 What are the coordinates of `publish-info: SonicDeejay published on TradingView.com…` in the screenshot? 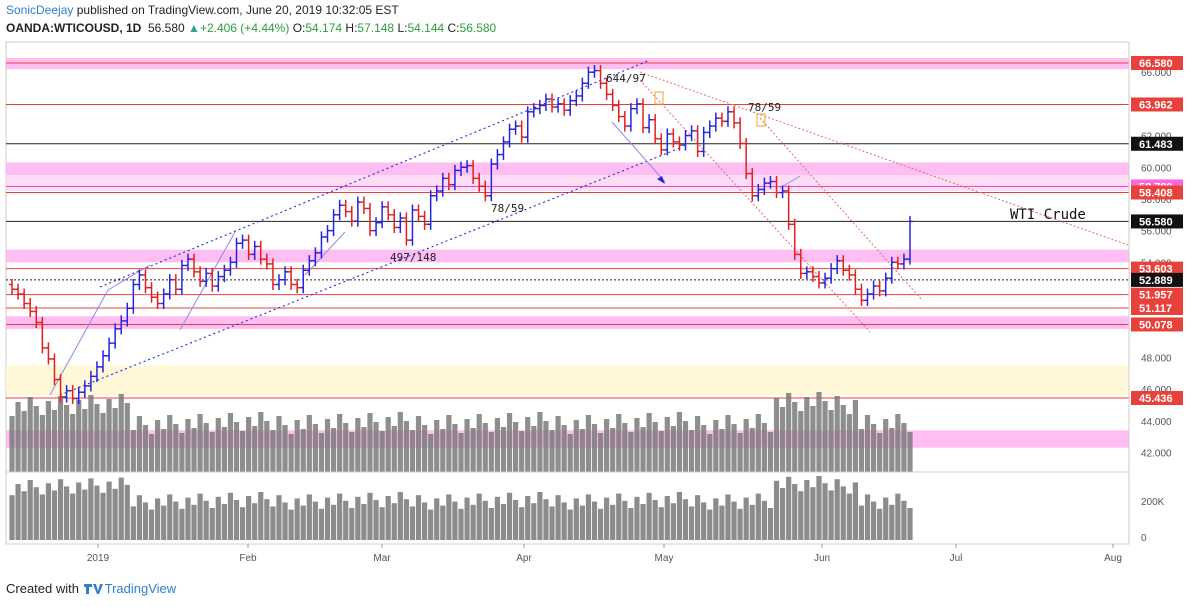 It's located at (202, 10).